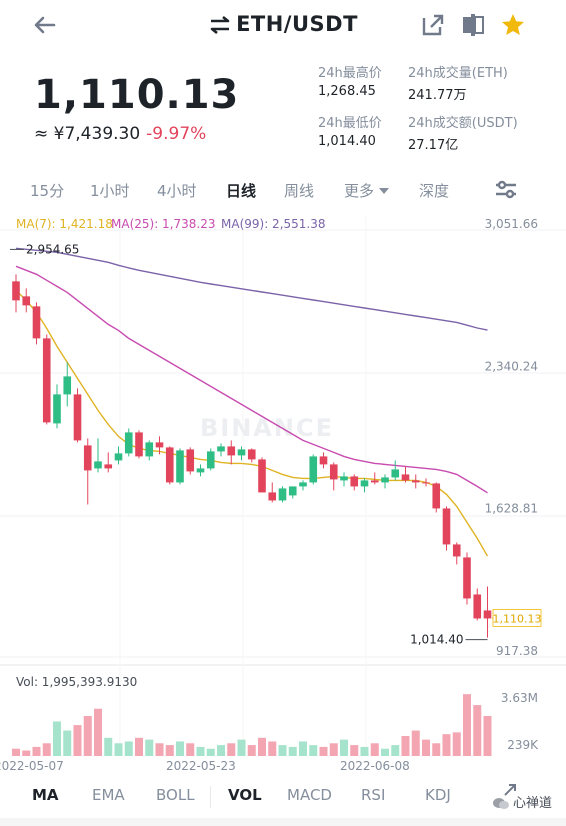 This screenshot has width=566, height=826. Describe the element at coordinates (110, 191) in the screenshot. I see `tab-1h: 1小时` at that location.